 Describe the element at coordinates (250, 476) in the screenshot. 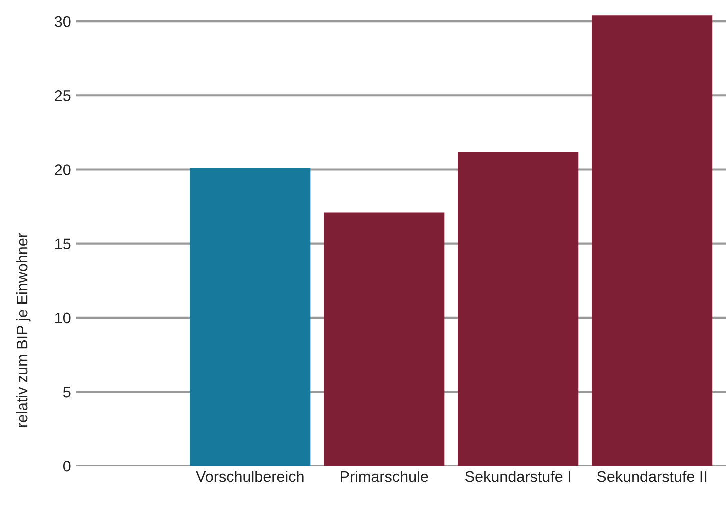

I see `x-tick-label: Vorschulbereich` at that location.